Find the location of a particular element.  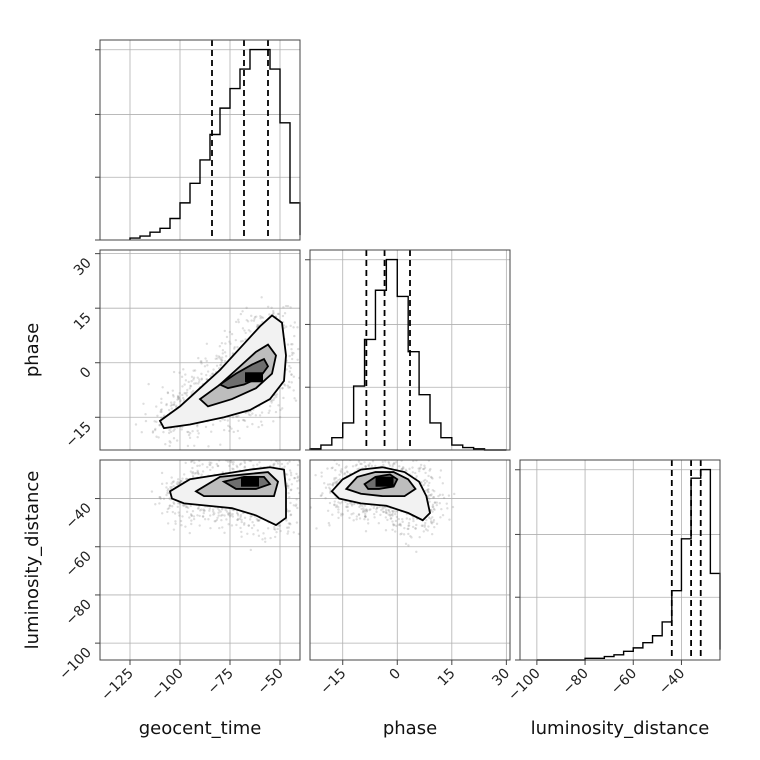

x-tick-label-geocent_time-3: −50 is located at coordinates (271, 682).